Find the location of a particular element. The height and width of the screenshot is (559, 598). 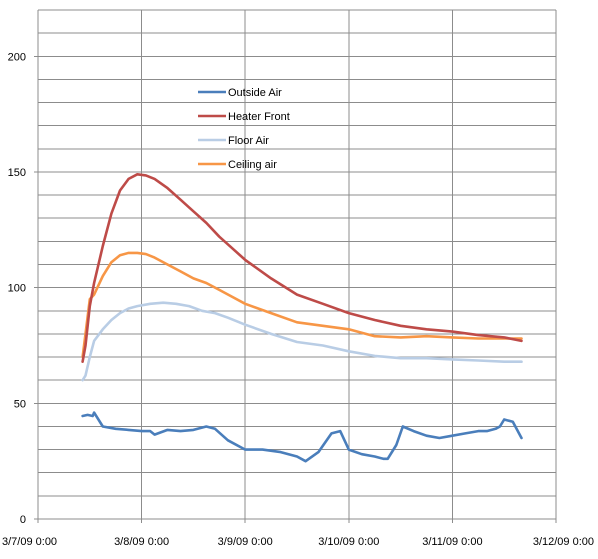

x-tick-label: 3/9/09 0:00 is located at coordinates (245, 542).